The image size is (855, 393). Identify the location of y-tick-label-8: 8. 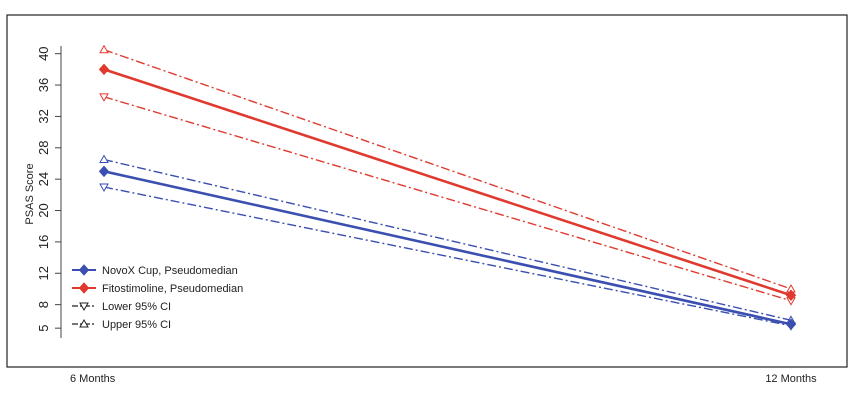
(43, 304).